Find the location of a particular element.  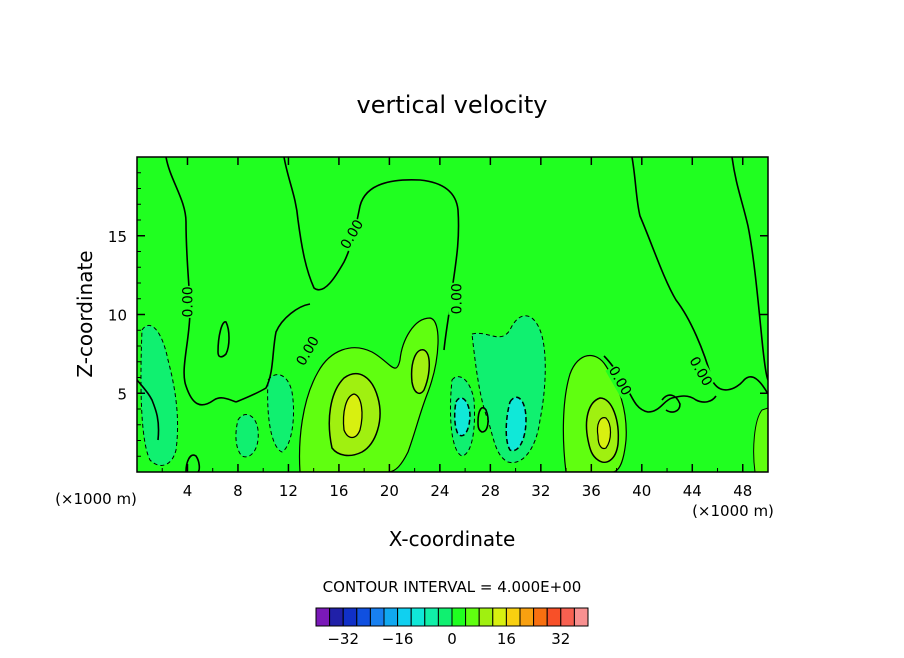

x-tick-label: 8 is located at coordinates (238, 491).